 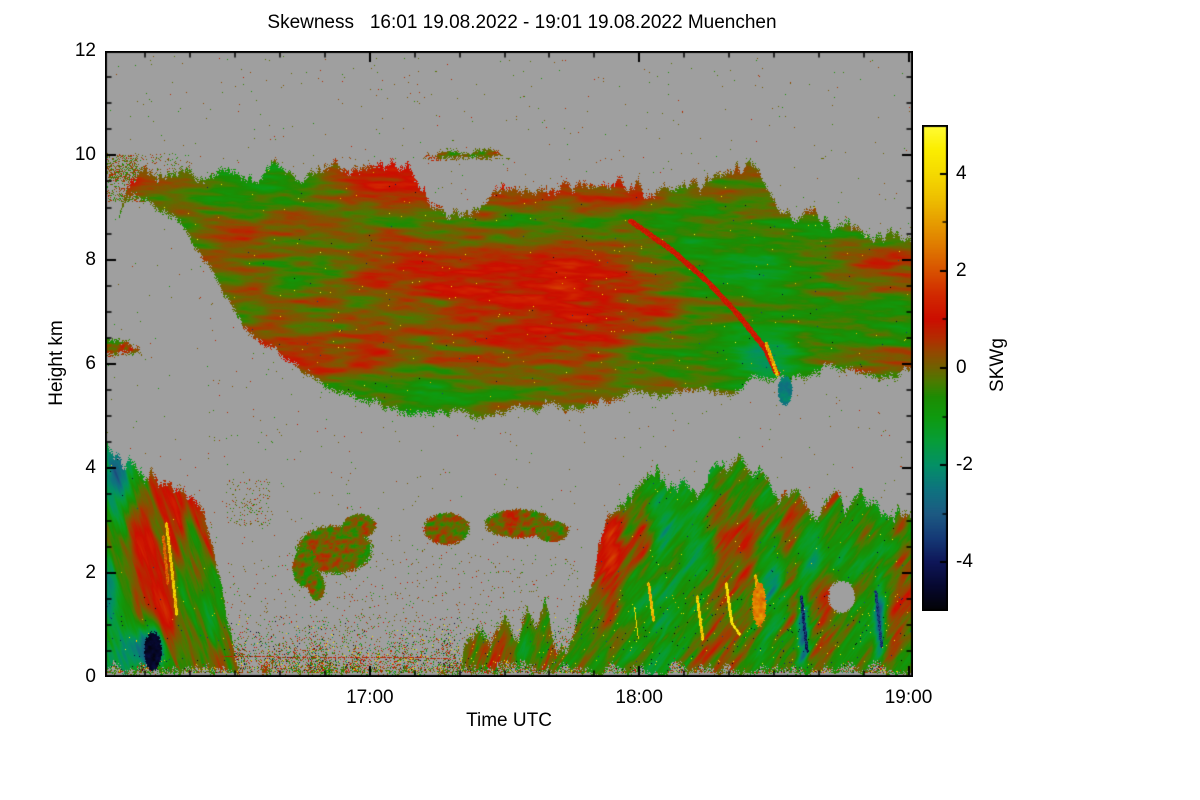 I want to click on colorbar-tick-label: 2, so click(x=961, y=270).